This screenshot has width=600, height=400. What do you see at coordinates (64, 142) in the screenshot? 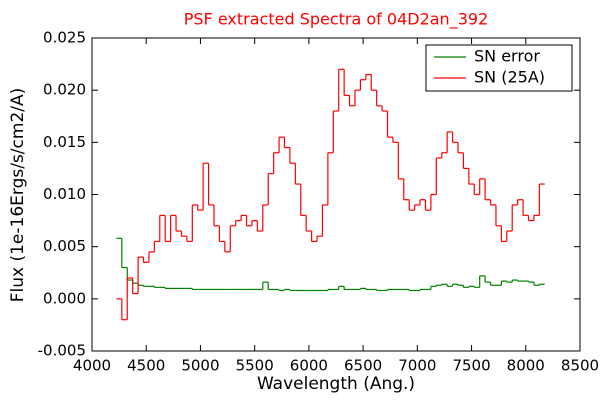
I see `y-tick-label: 0.015` at bounding box center [64, 142].